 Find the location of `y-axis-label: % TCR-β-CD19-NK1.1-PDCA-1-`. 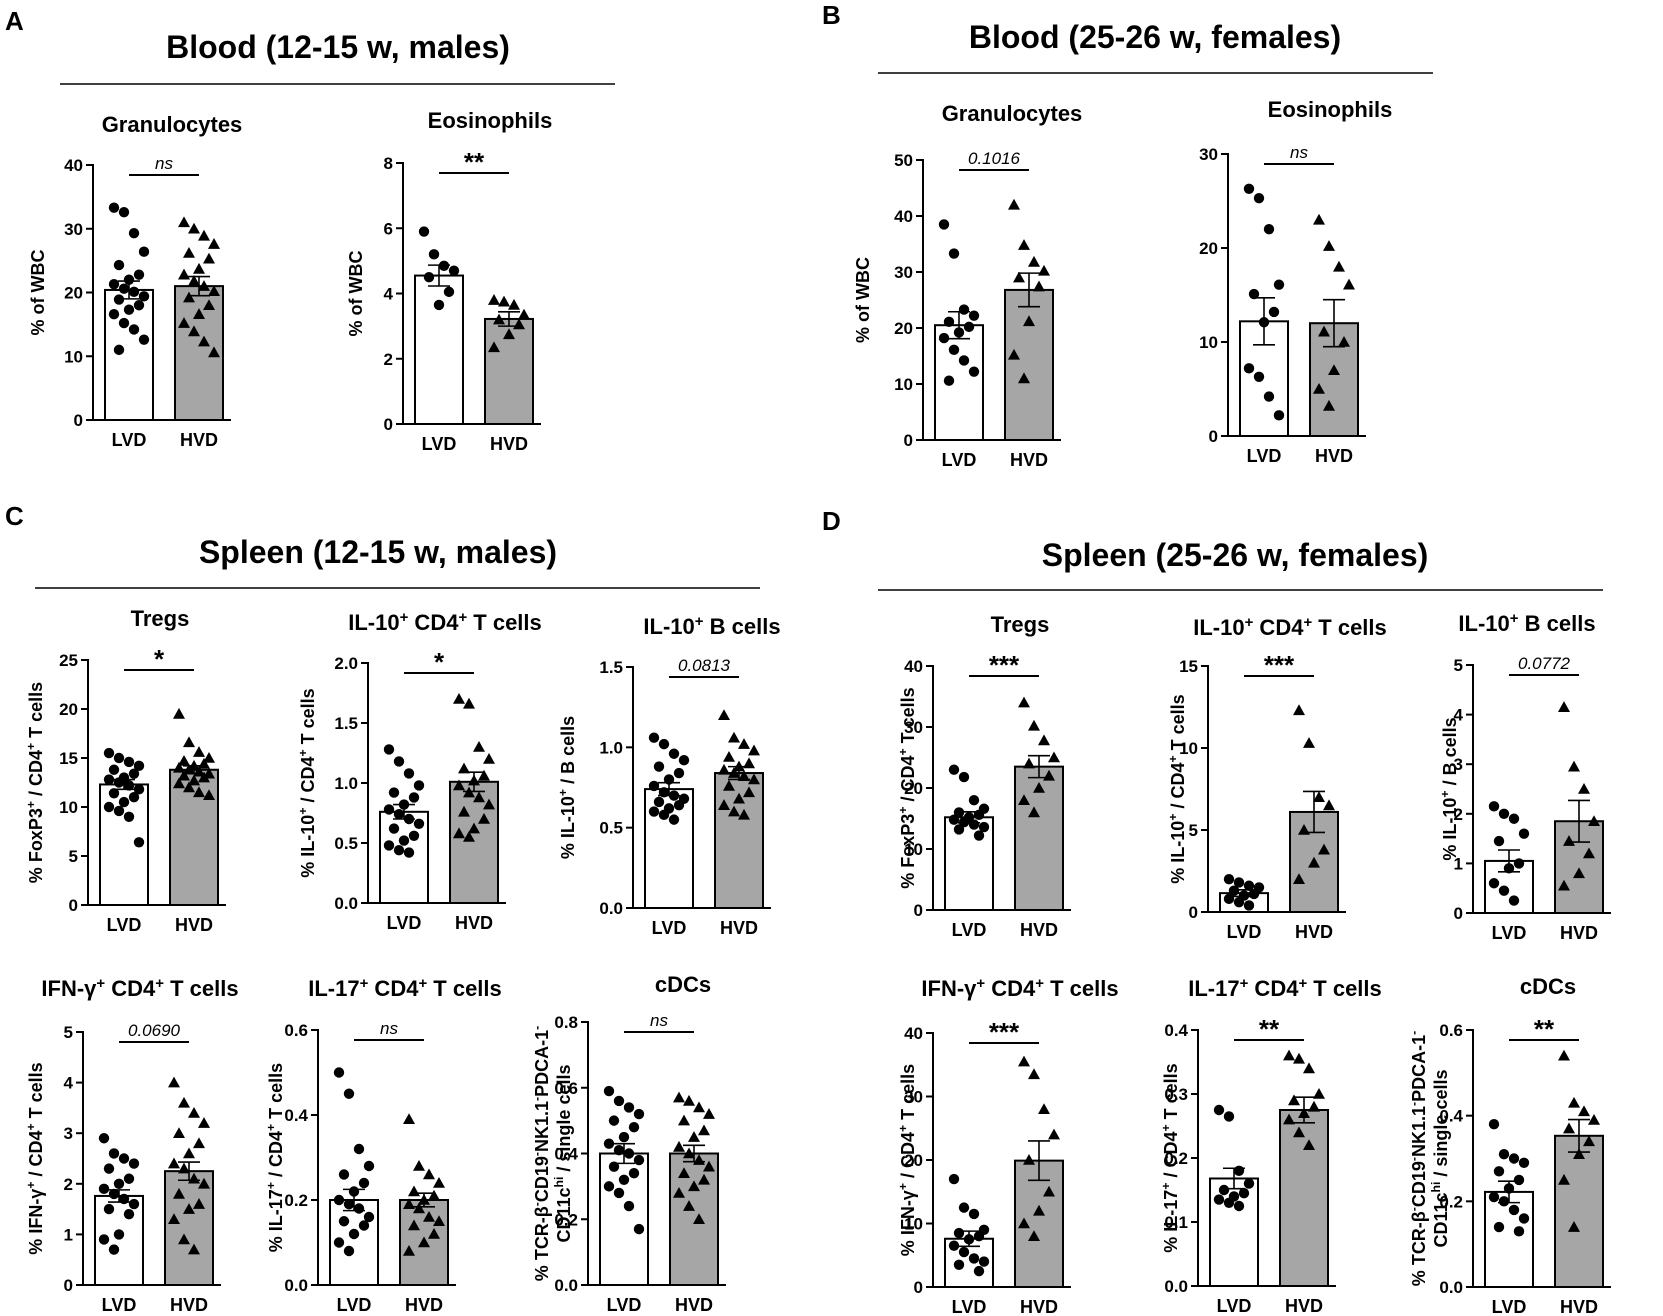

y-axis-label: % TCR-β-CD19-NK1.1-PDCA-1- is located at coordinates (541, 1153).